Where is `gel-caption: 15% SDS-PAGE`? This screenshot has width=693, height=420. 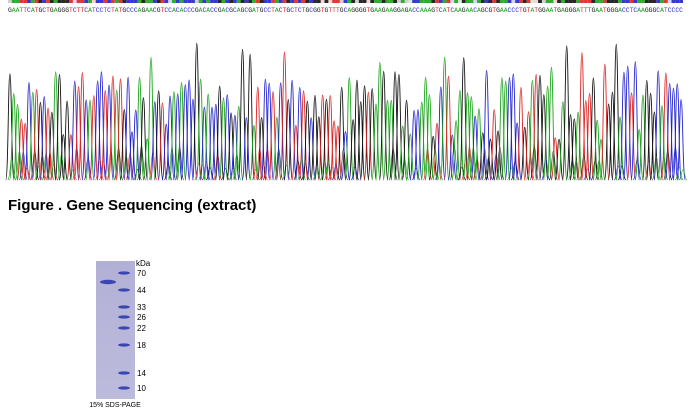 gel-caption: 15% SDS-PAGE is located at coordinates (115, 405).